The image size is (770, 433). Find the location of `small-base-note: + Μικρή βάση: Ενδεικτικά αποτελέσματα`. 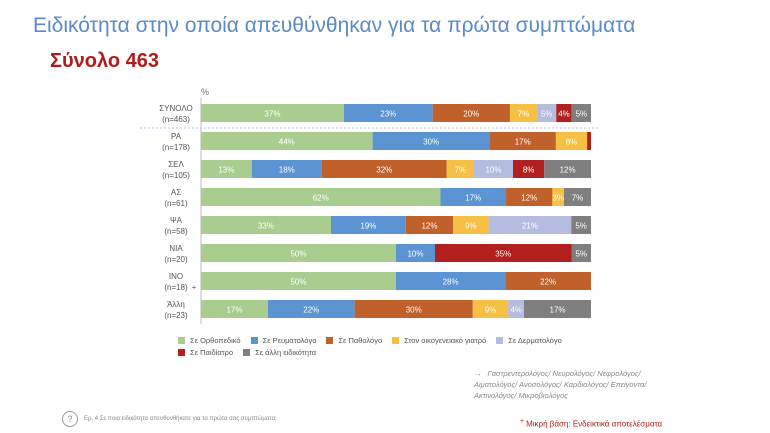

small-base-note: + Μικρή βάση: Ενδεικτικά αποτελέσματα is located at coordinates (591, 423).